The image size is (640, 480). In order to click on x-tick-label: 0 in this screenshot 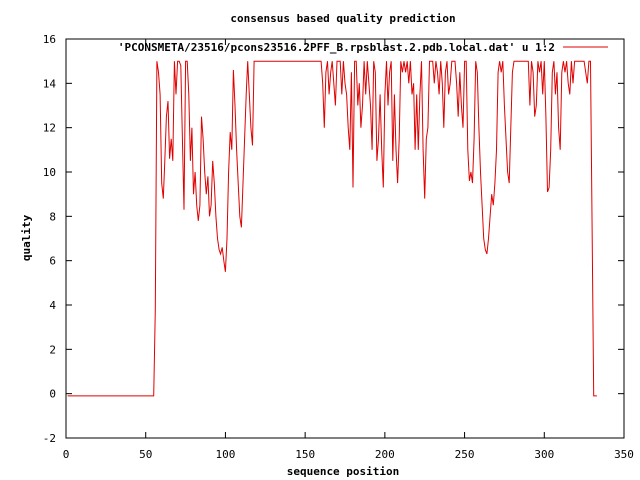, I will do `click(66, 454)`.